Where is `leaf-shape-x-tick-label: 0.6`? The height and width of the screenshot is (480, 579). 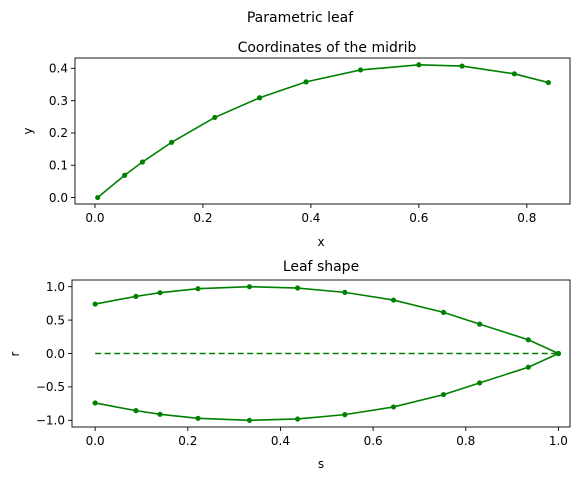
leaf-shape-x-tick-label: 0.6 is located at coordinates (373, 441).